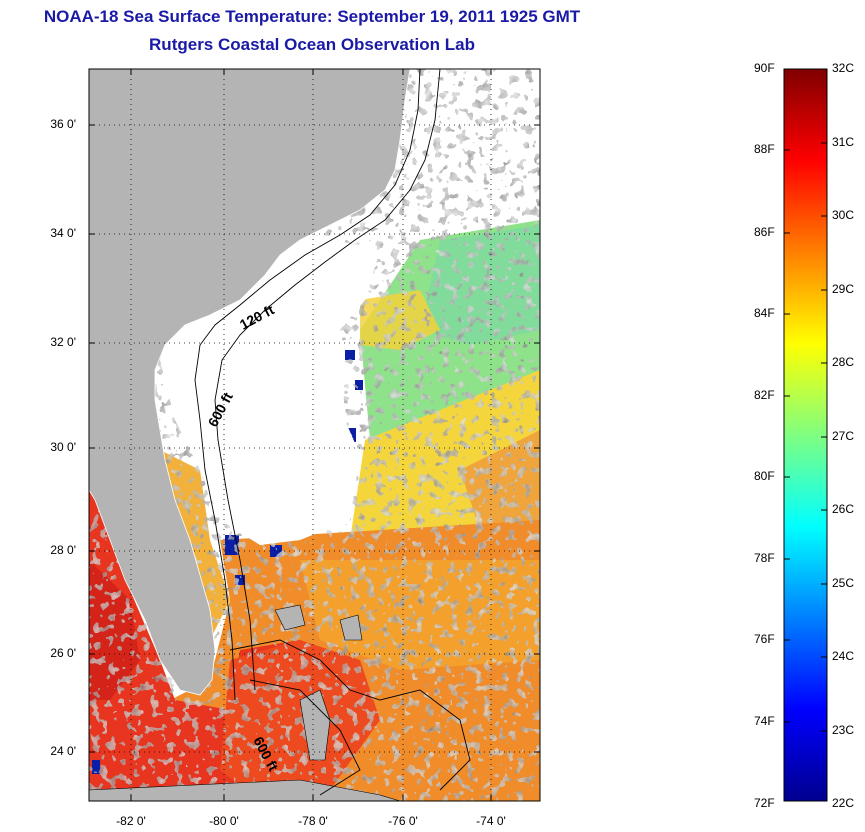 Image resolution: width=865 pixels, height=832 pixels. What do you see at coordinates (245, 702) in the screenshot?
I see `islands` at bounding box center [245, 702].